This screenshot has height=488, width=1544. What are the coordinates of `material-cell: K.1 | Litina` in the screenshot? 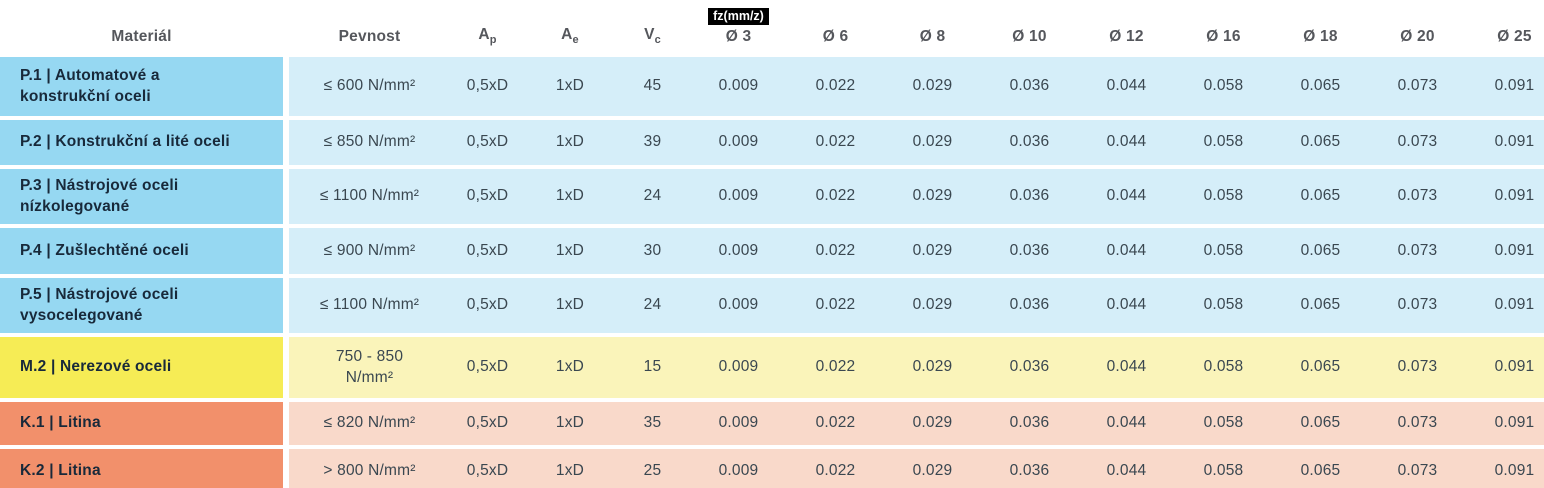 It's located at (141, 423).